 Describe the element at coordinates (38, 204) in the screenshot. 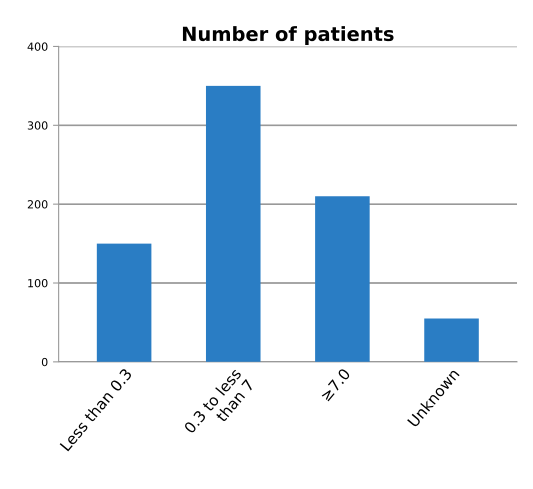

I see `y-tick-label: 200` at that location.